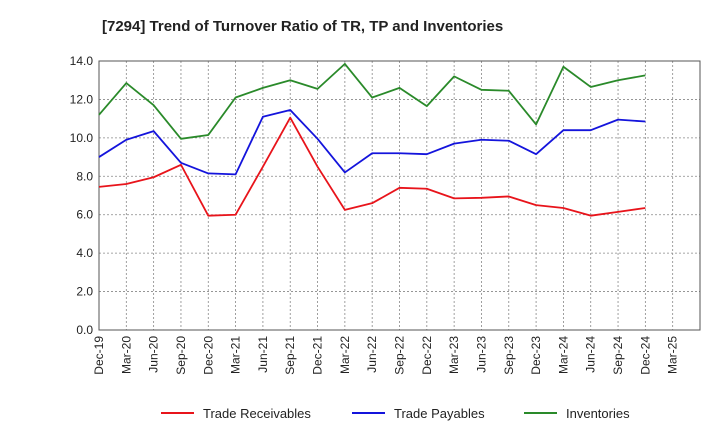 The image size is (720, 440). Describe the element at coordinates (82, 61) in the screenshot. I see `y-tick-label: 14.0` at that location.